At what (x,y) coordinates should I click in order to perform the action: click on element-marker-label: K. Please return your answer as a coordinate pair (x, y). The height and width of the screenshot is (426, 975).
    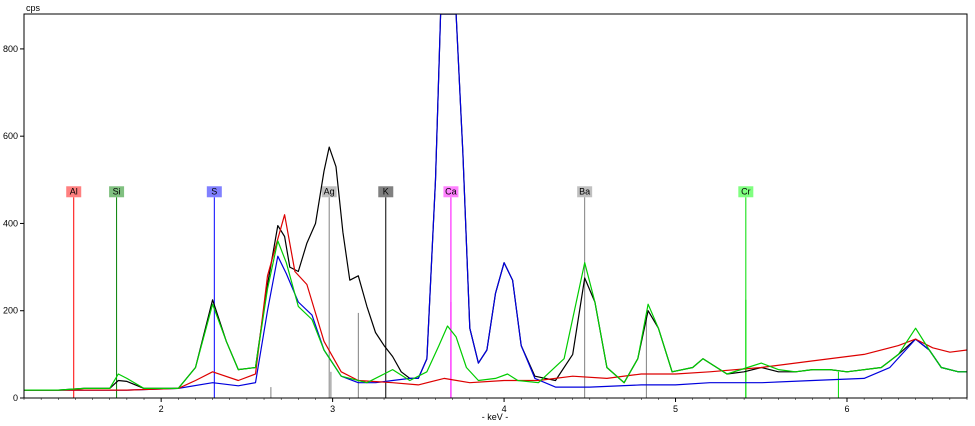
    Looking at the image, I should click on (386, 191).